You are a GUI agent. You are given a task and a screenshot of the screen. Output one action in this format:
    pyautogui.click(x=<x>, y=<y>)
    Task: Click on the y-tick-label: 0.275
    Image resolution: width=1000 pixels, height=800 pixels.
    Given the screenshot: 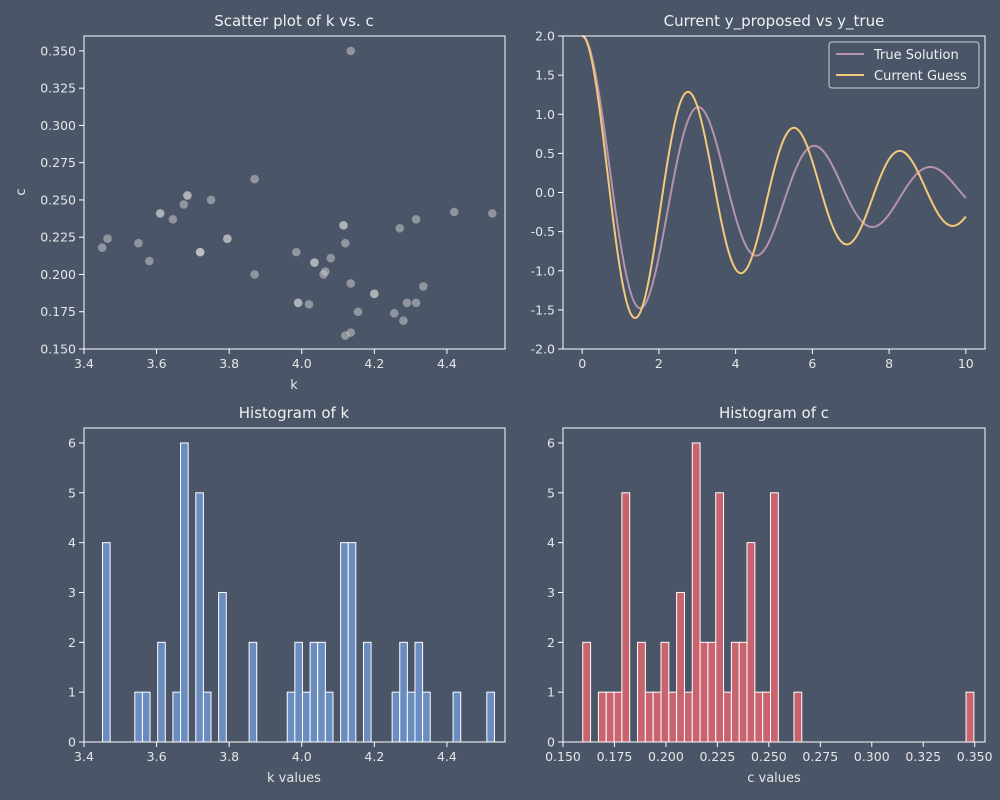 What is the action you would take?
    pyautogui.click(x=58, y=162)
    